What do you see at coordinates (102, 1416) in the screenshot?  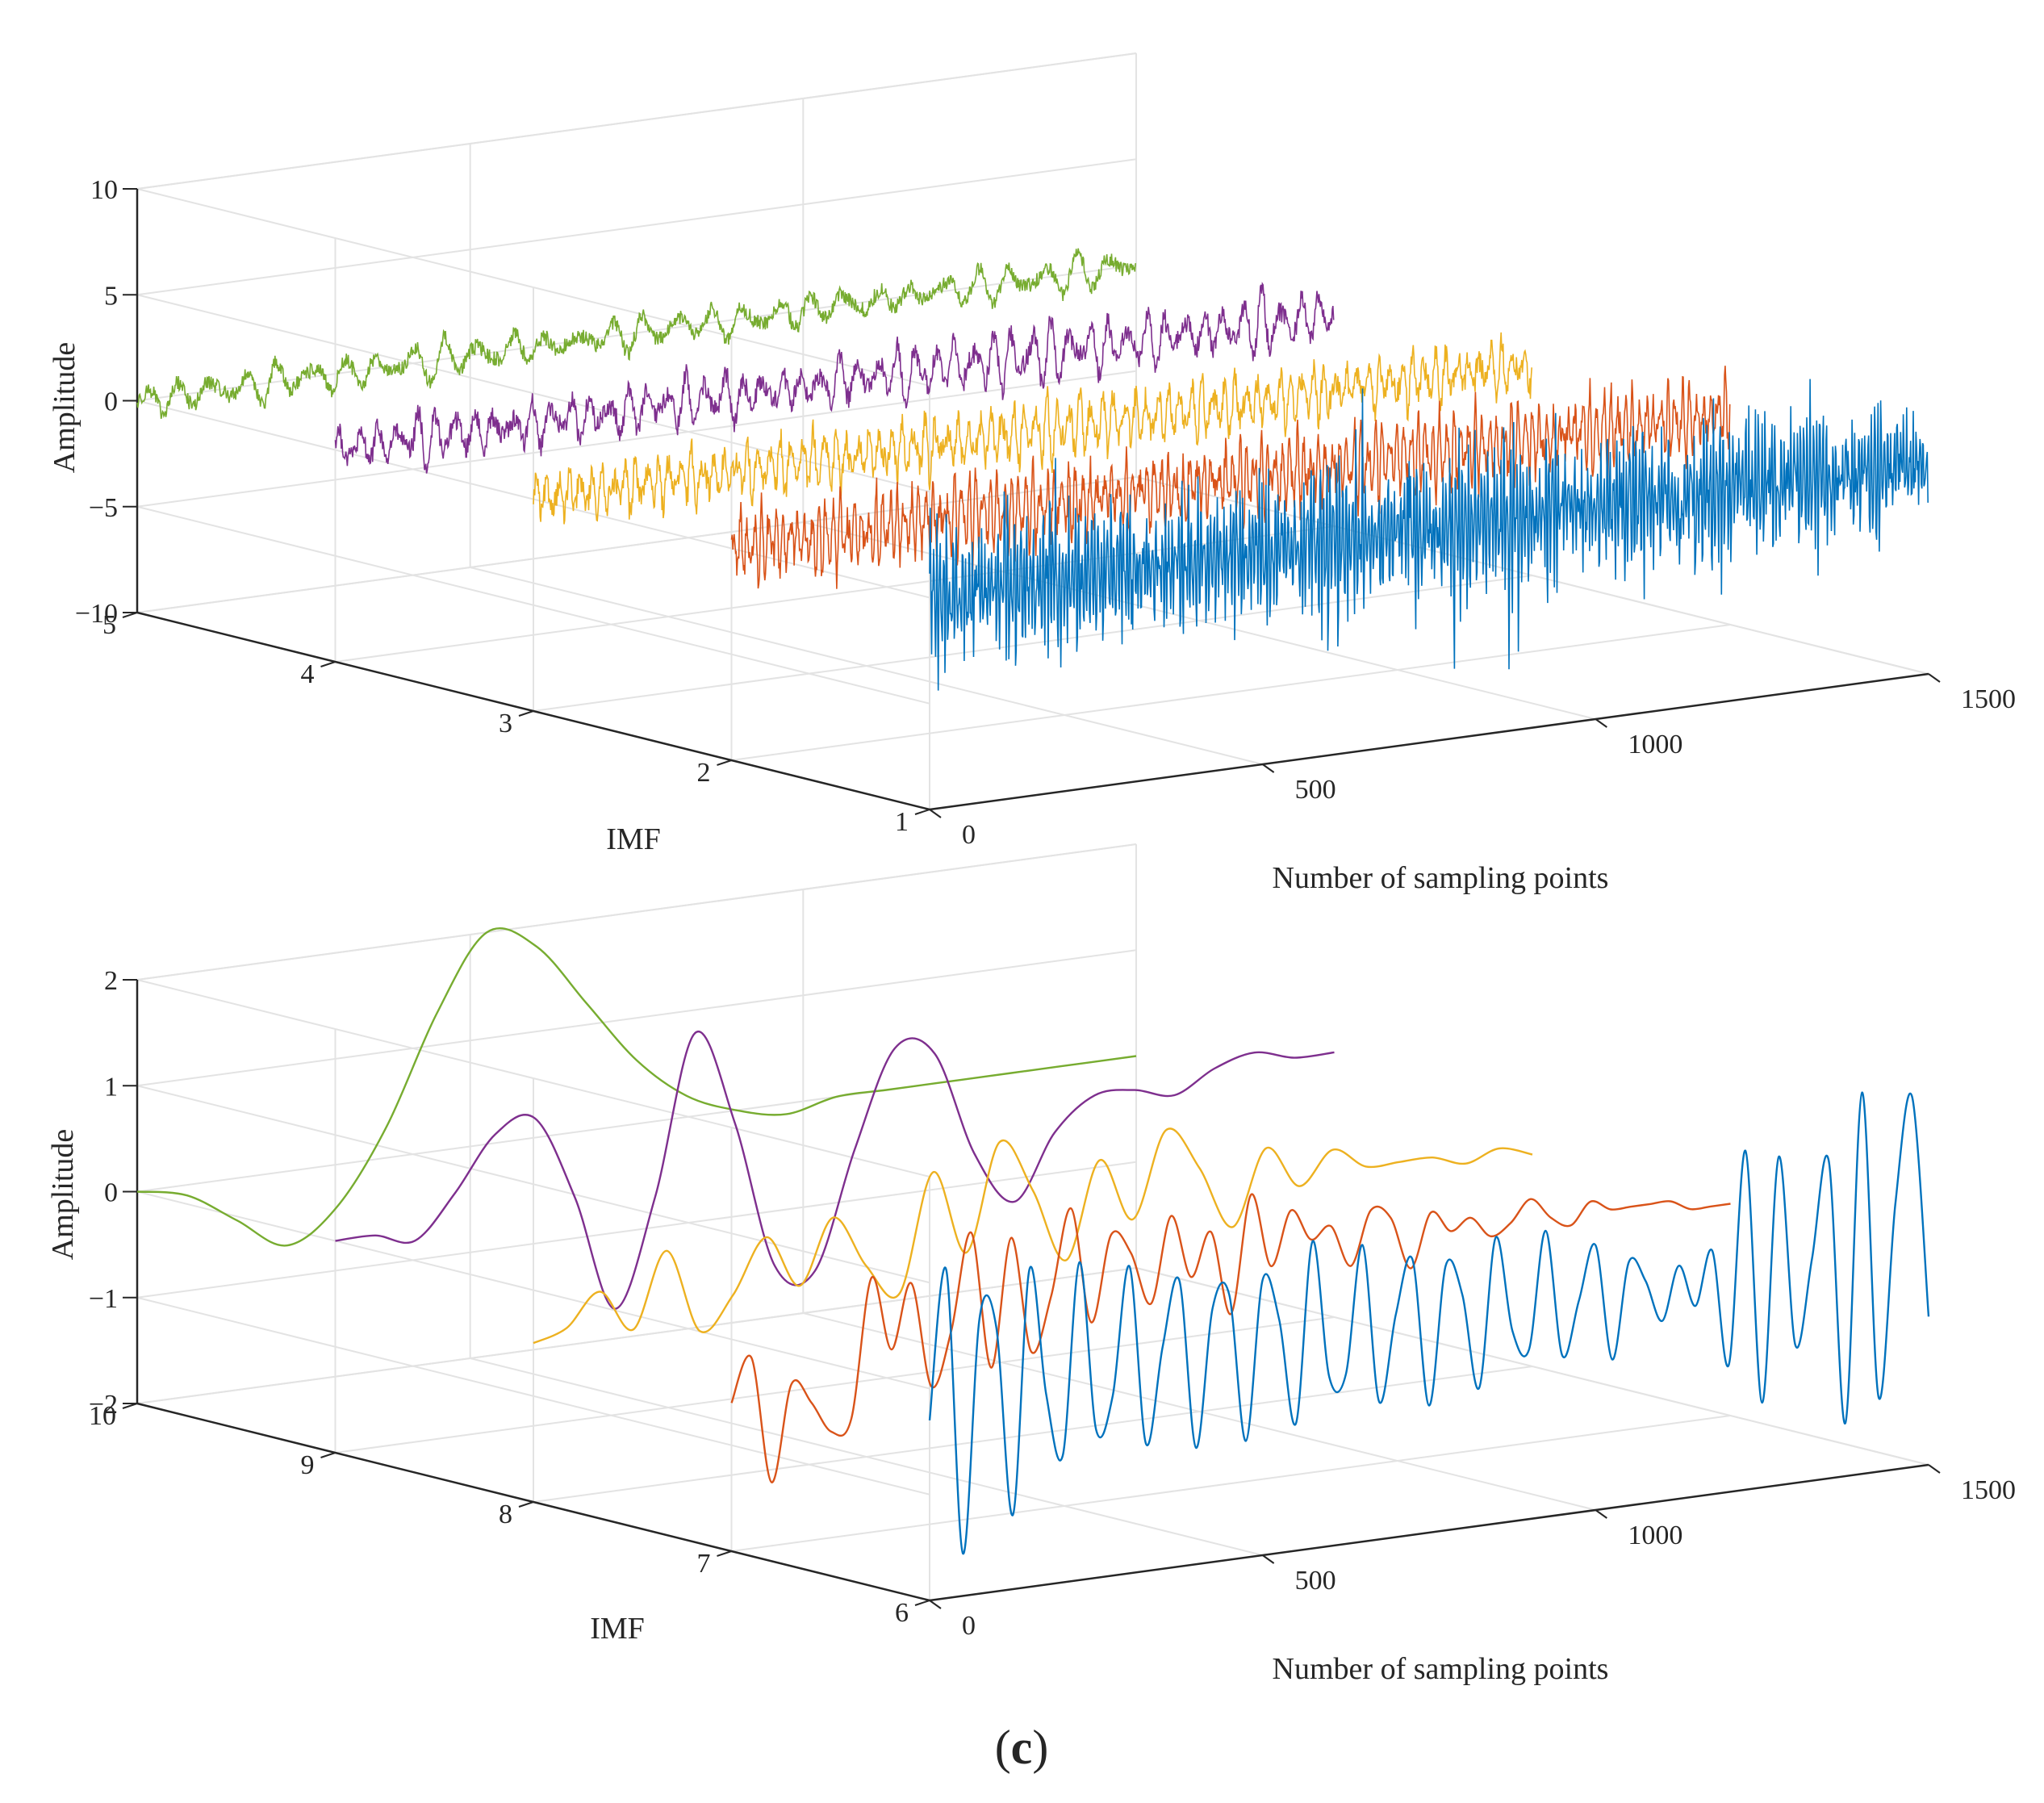 I see `y-tick-label: 10` at bounding box center [102, 1416].